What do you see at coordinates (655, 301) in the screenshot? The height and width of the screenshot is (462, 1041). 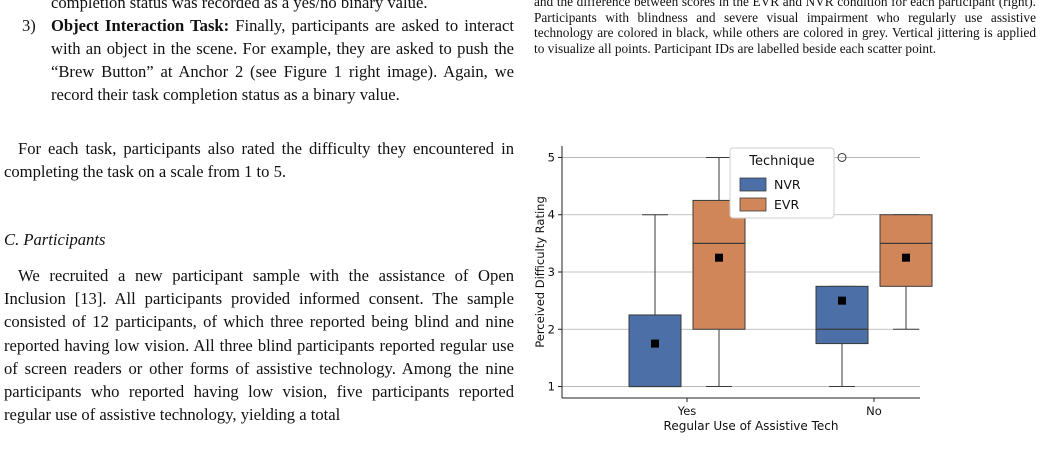 I see `box-nvr-yes` at bounding box center [655, 301].